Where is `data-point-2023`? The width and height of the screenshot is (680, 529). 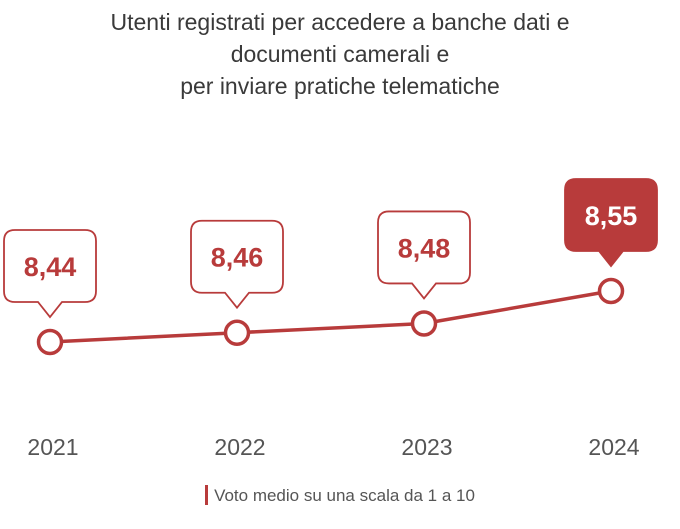 data-point-2023 is located at coordinates (424, 323).